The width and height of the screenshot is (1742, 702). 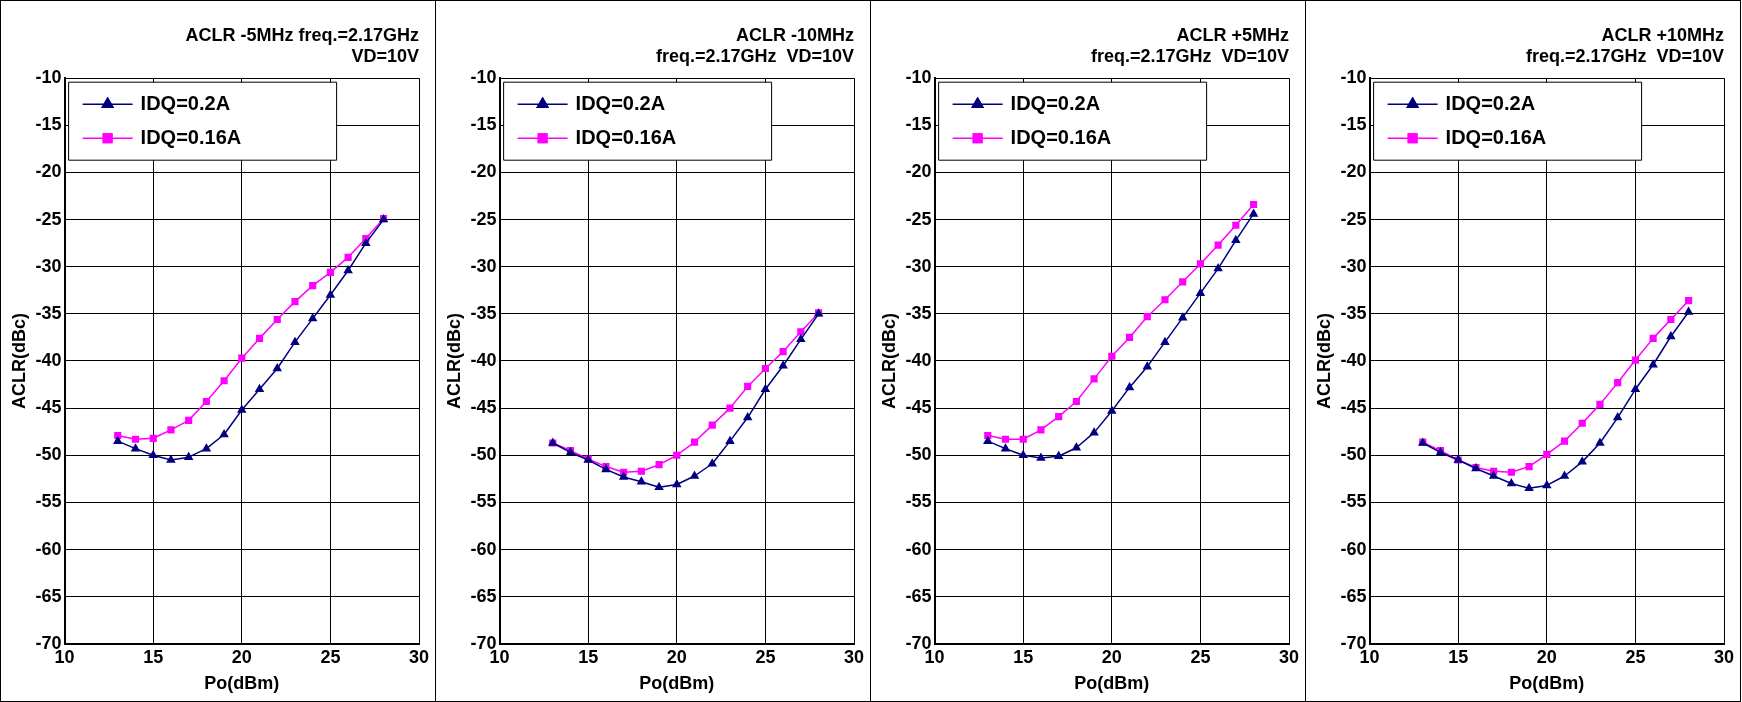 I want to click on chart-title: ACLR +10MHz freq.=2.17GHz VD=10V, so click(x=1624, y=45).